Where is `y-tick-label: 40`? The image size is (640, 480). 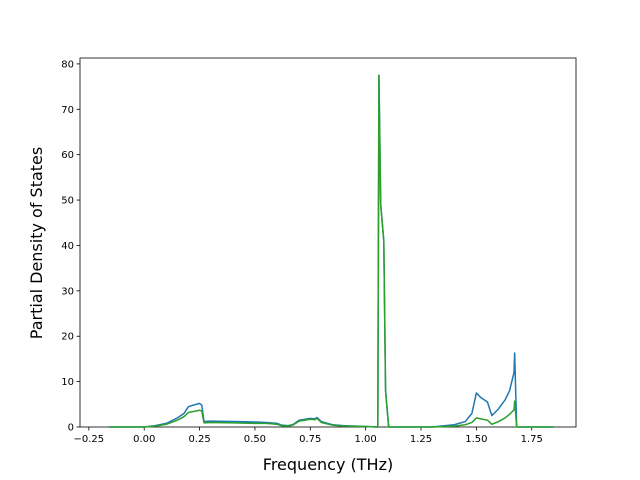
y-tick-label: 40 is located at coordinates (67, 246).